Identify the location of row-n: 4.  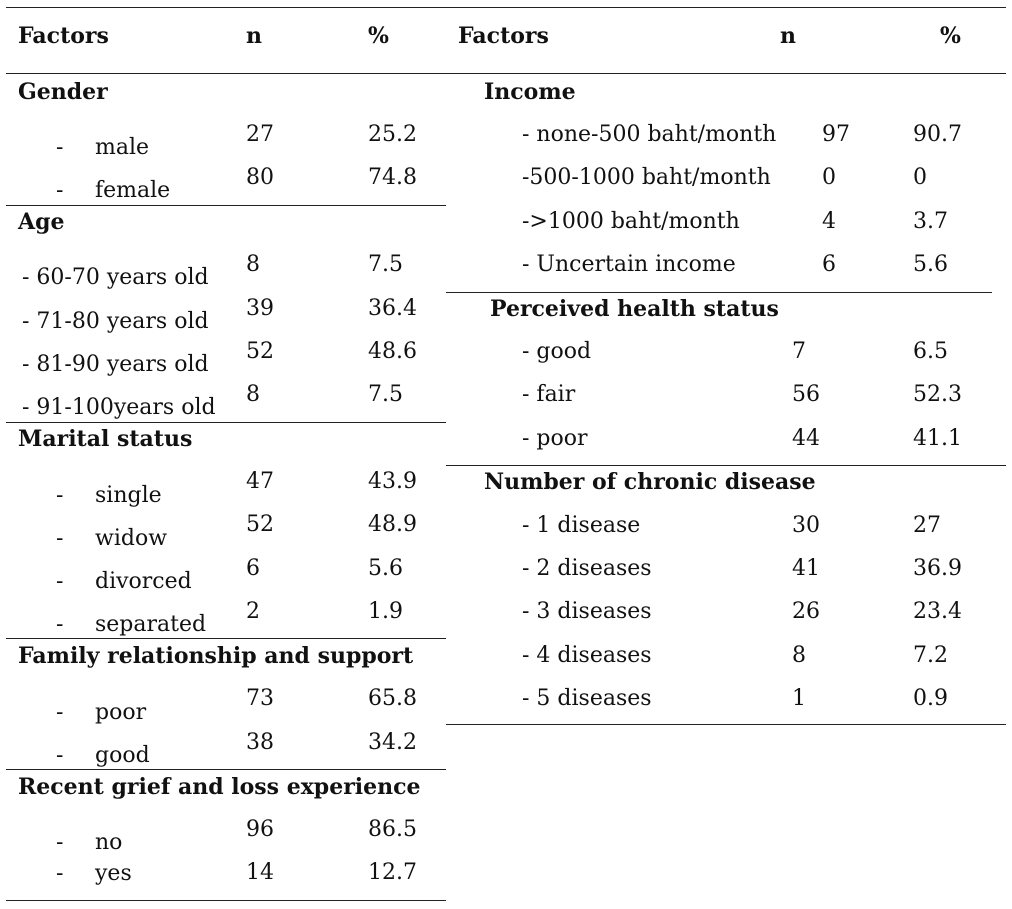
(829, 221).